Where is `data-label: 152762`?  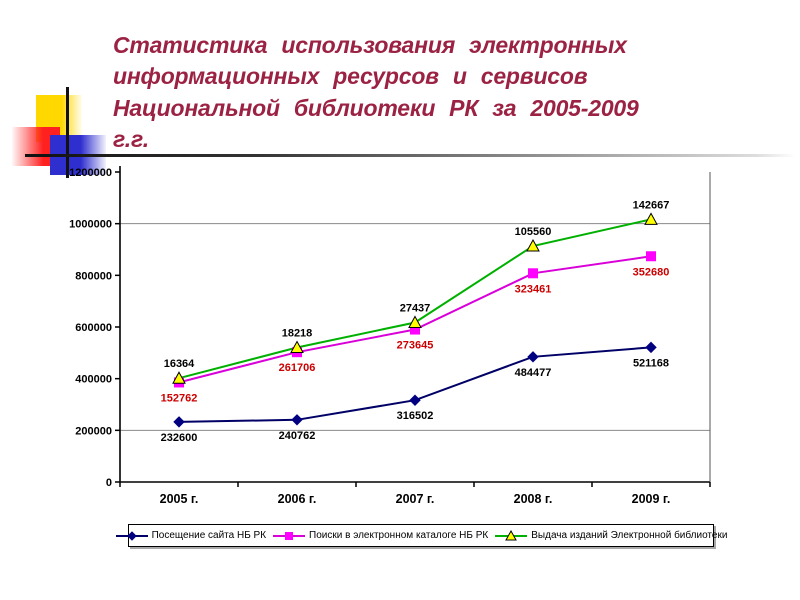
data-label: 152762 is located at coordinates (179, 398).